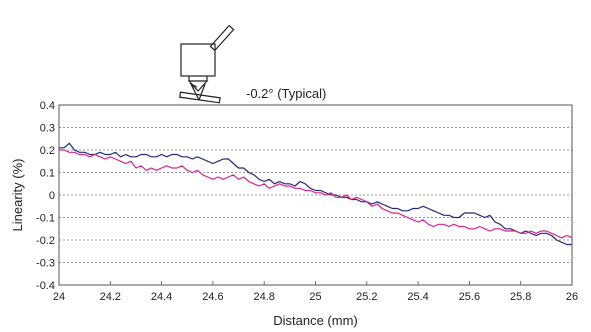  What do you see at coordinates (469, 297) in the screenshot?
I see `x-tick-label: 25.6` at bounding box center [469, 297].